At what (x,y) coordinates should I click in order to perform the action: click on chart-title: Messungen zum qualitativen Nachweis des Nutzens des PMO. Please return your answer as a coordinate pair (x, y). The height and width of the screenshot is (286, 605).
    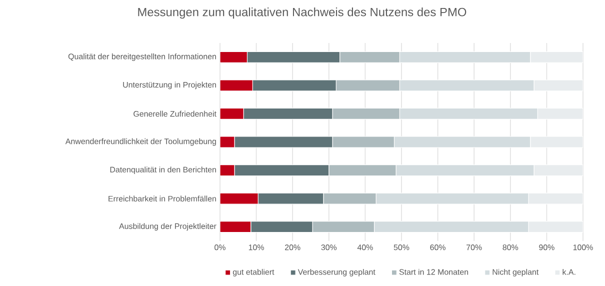
    Looking at the image, I should click on (302, 13).